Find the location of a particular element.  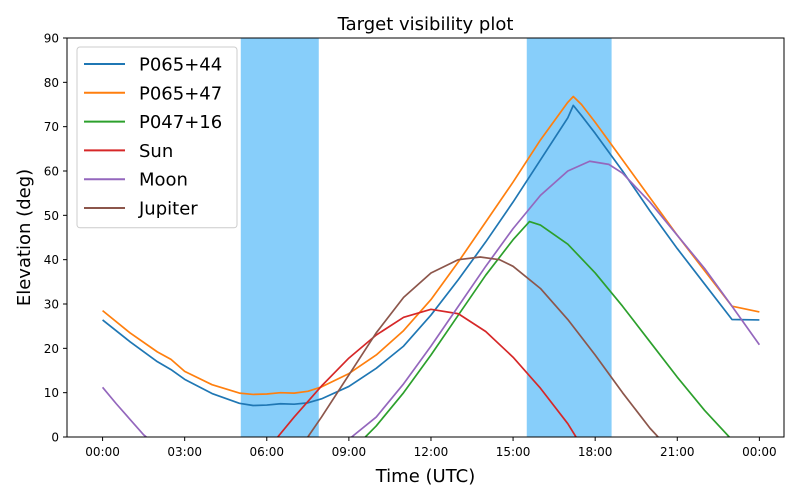

legend-label: Sun is located at coordinates (156, 151).